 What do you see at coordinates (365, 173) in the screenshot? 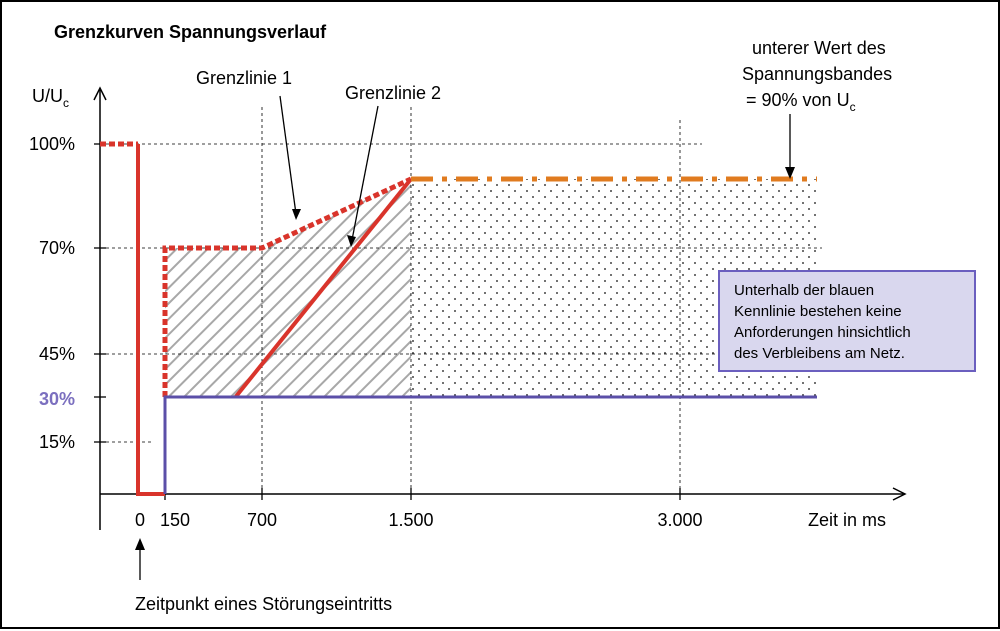
I see `grenzlinie2-pointer` at bounding box center [365, 173].